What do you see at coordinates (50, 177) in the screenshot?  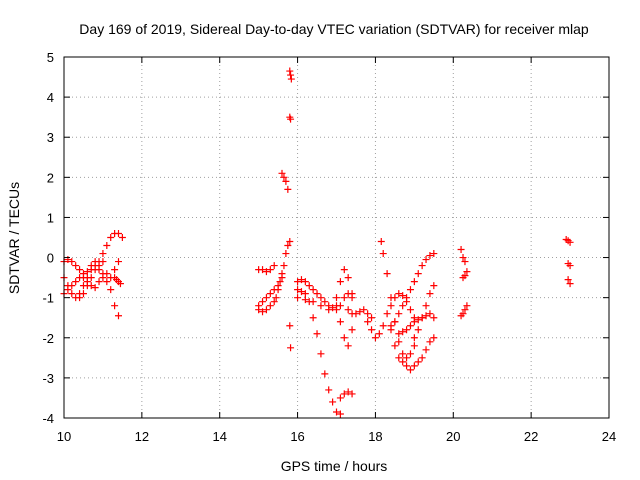 I see `y-tick-label: 2` at bounding box center [50, 177].